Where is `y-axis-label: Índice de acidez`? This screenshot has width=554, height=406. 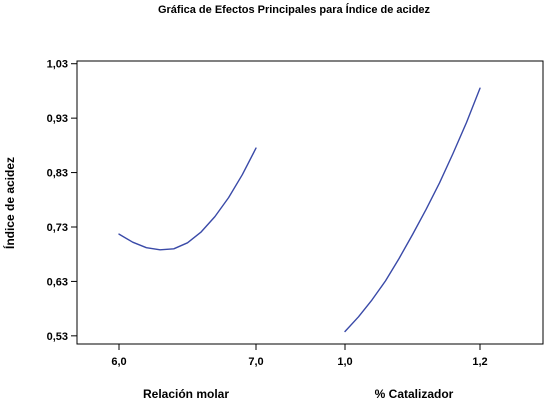
y-axis-label: Índice de acidez is located at coordinates (9, 203).